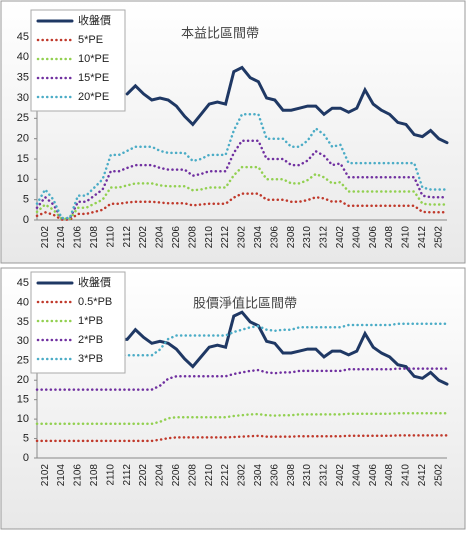 The height and width of the screenshot is (535, 466). What do you see at coordinates (93, 97) in the screenshot?
I see `legend-label: 20*PE` at bounding box center [93, 97].